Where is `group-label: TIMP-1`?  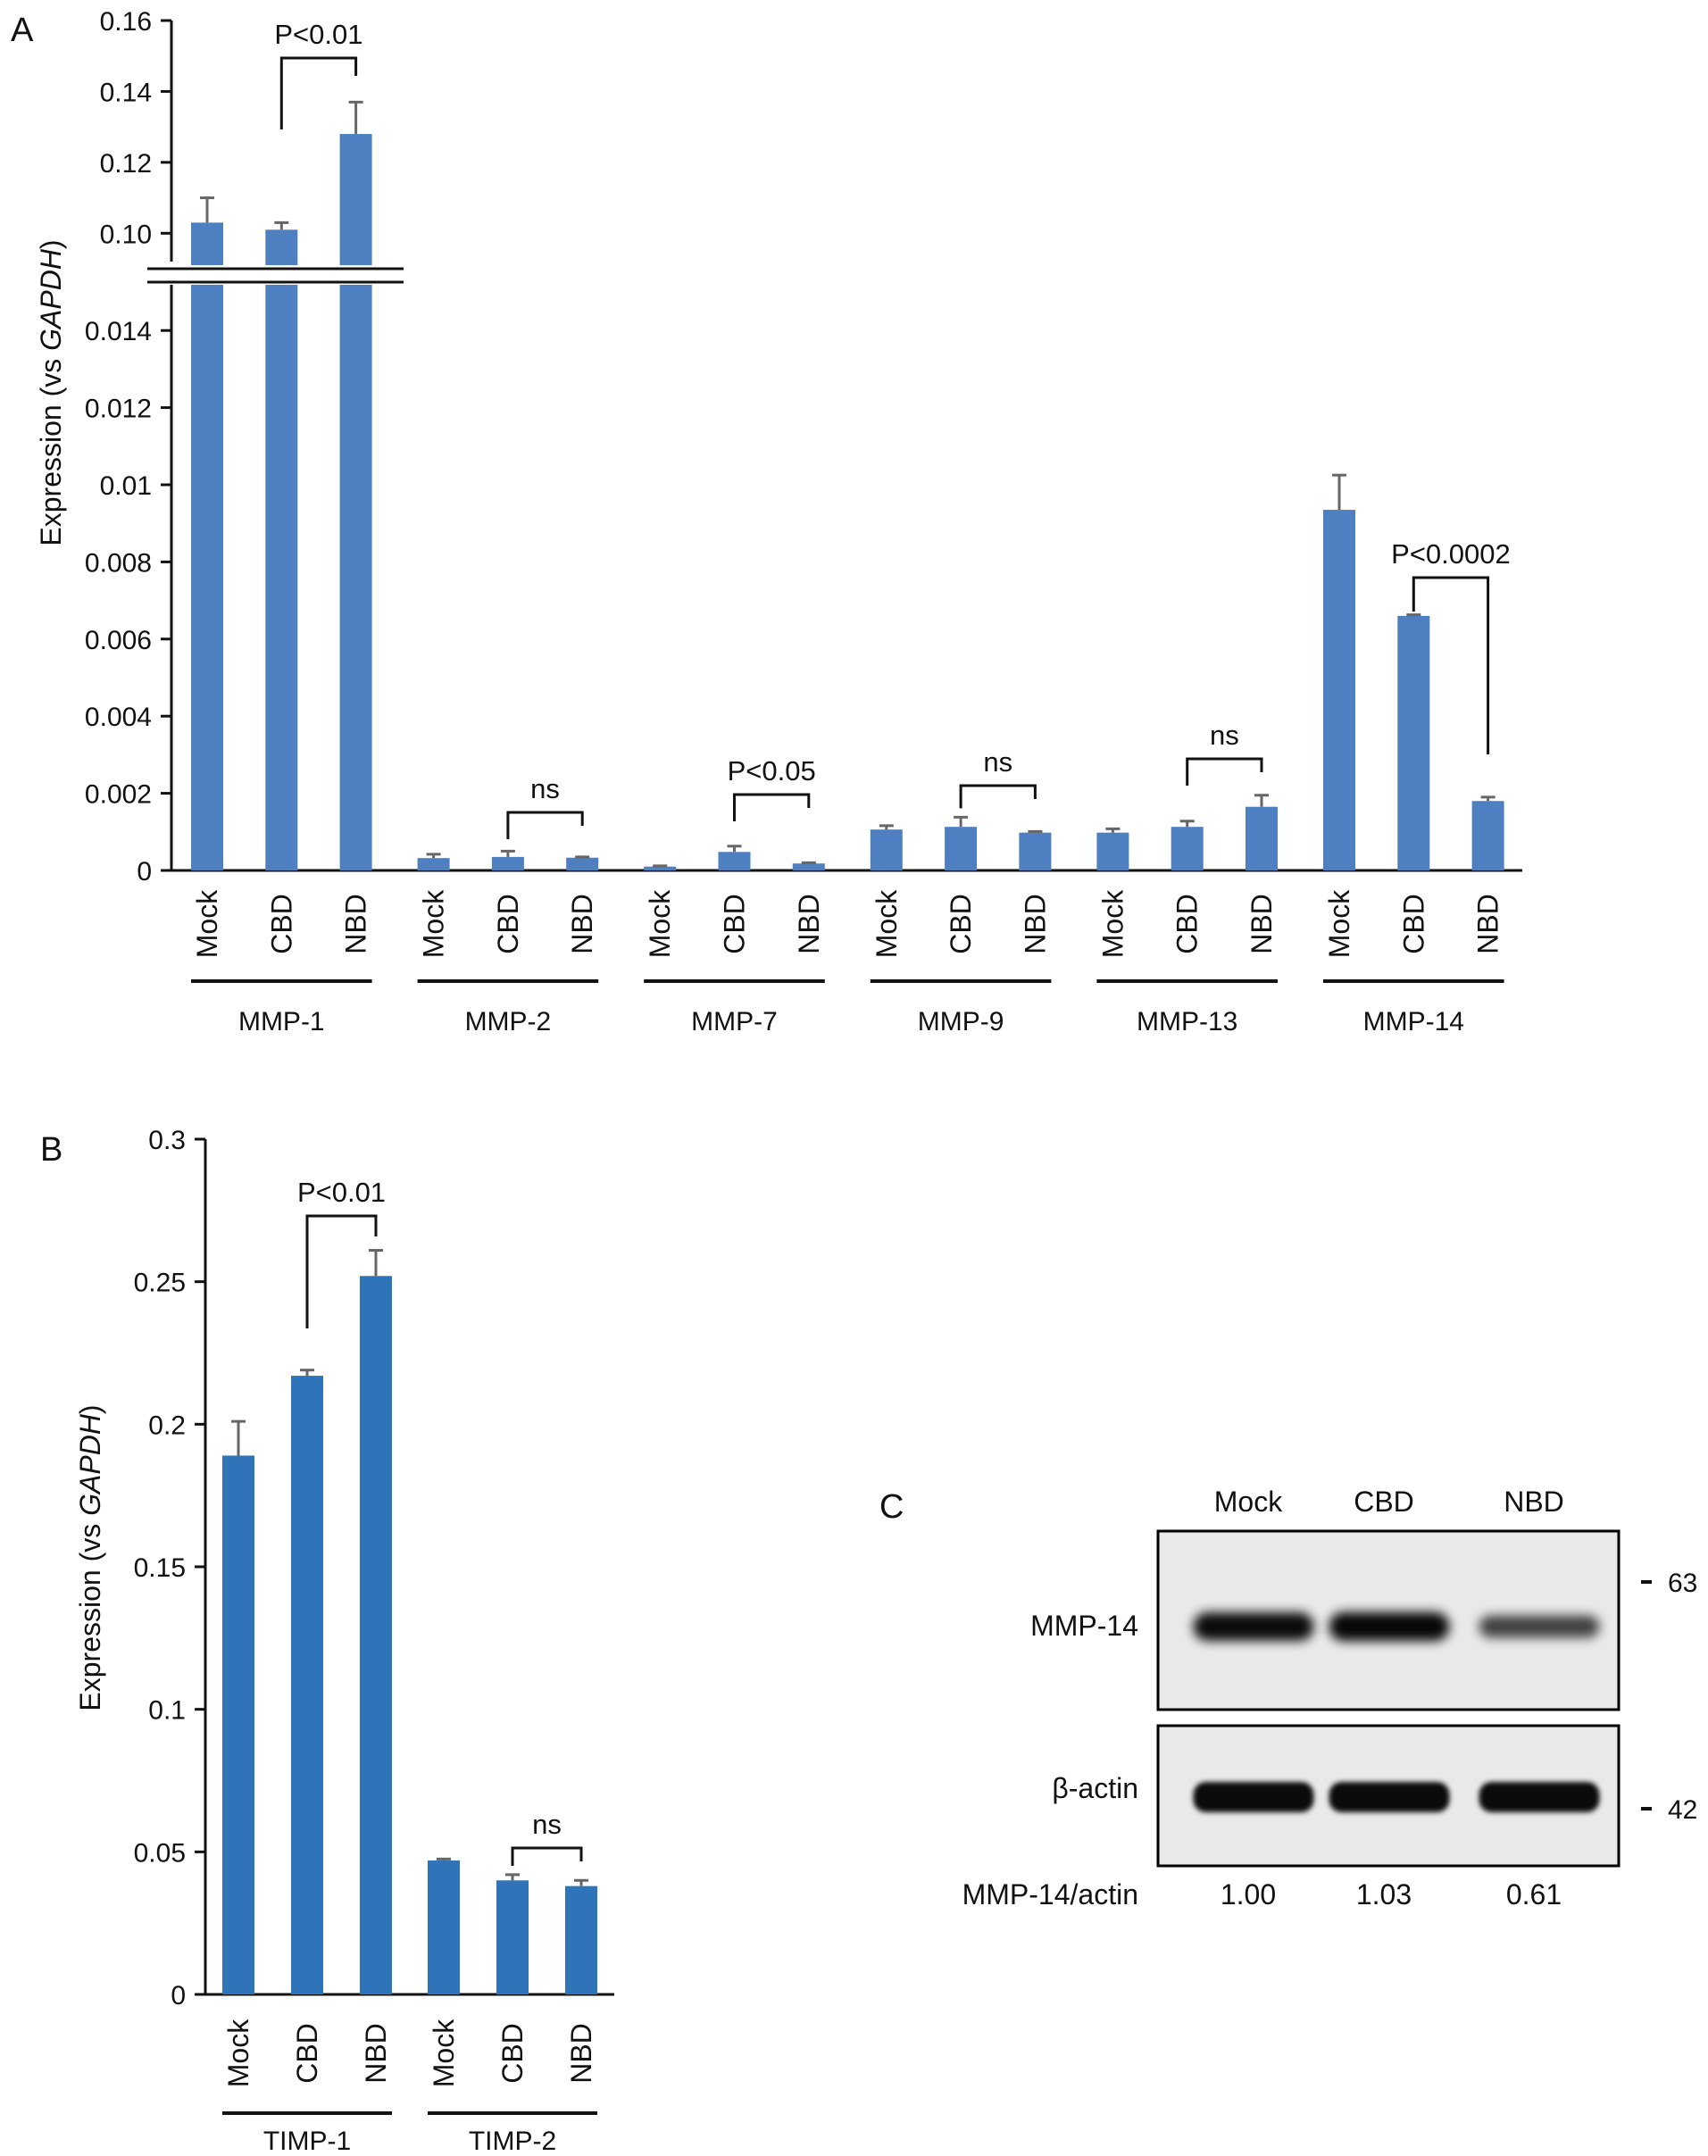
group-label: TIMP-1 is located at coordinates (307, 2141).